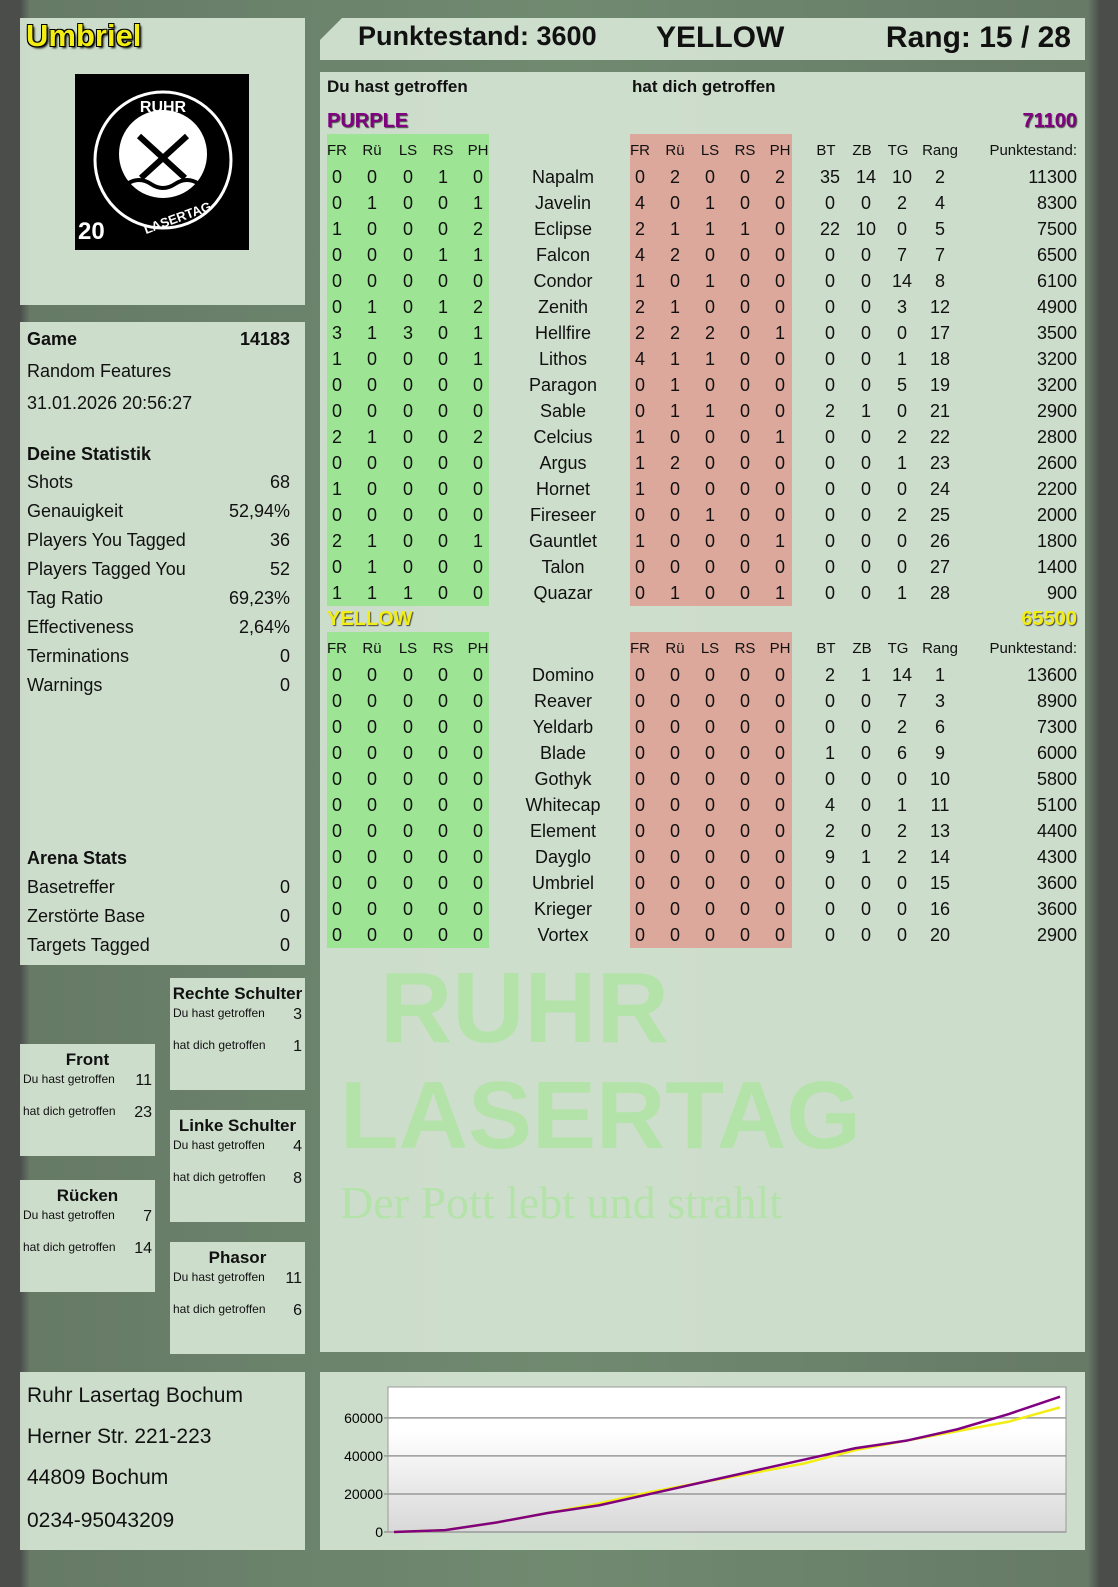  Describe the element at coordinates (371, 541) in the screenshot. I see `you-hit-cell: 1` at that location.